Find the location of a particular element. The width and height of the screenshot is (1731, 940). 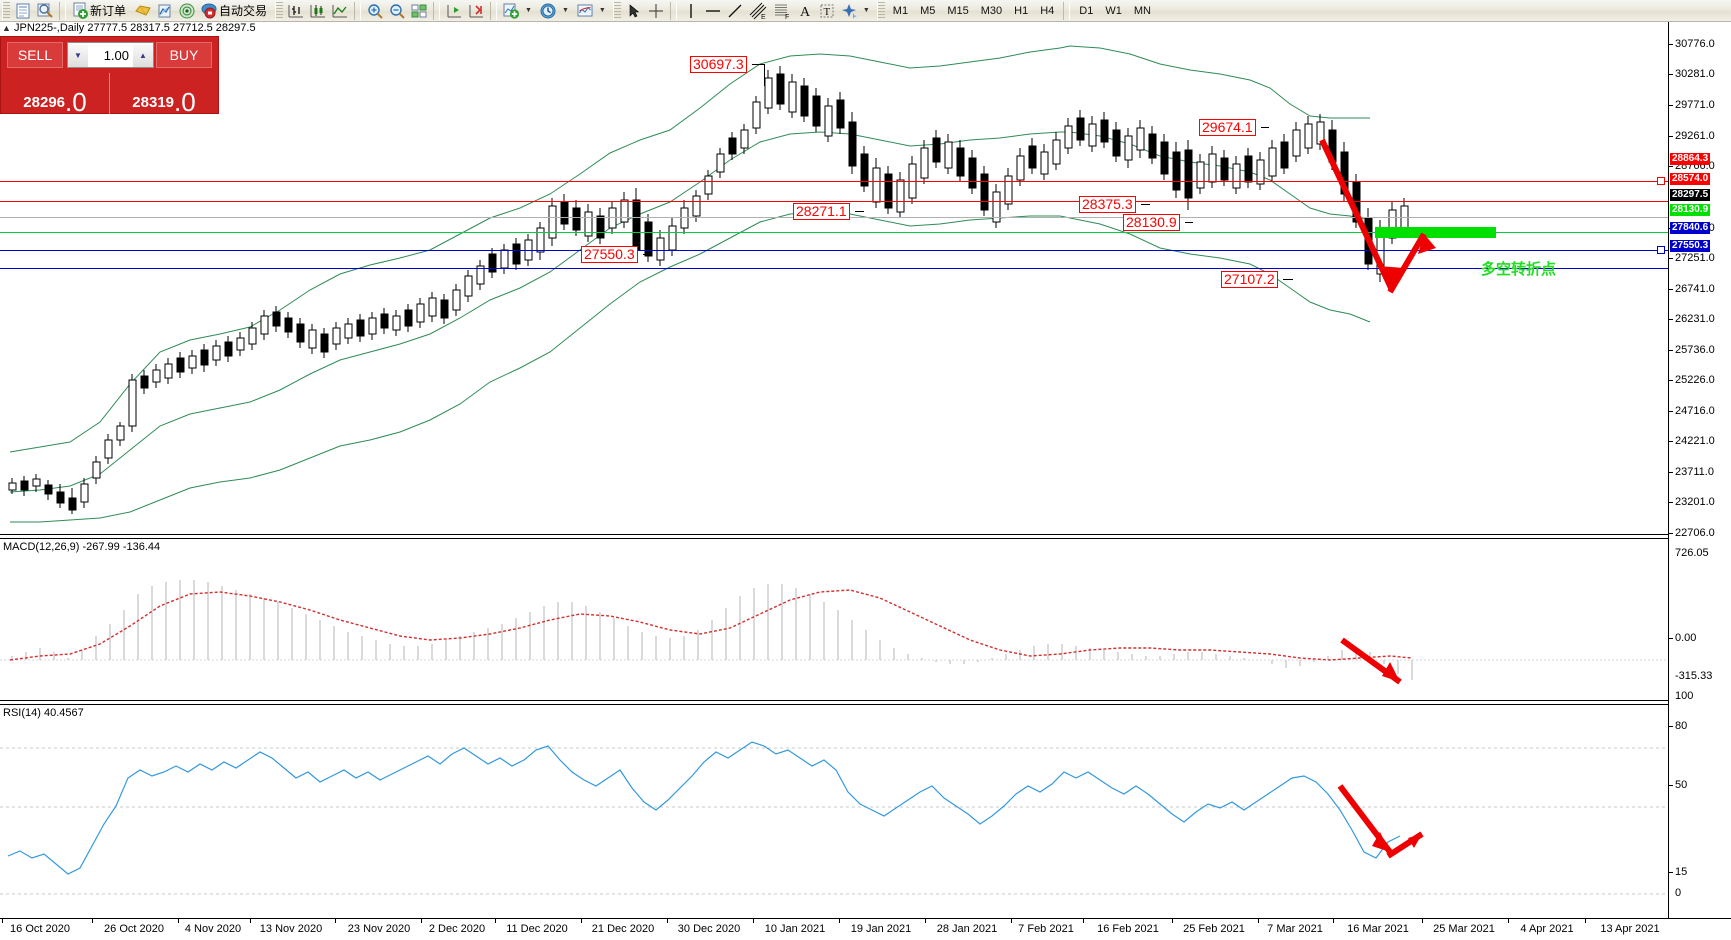

price-tag-27840-6: 27840.6 is located at coordinates (1690, 228).